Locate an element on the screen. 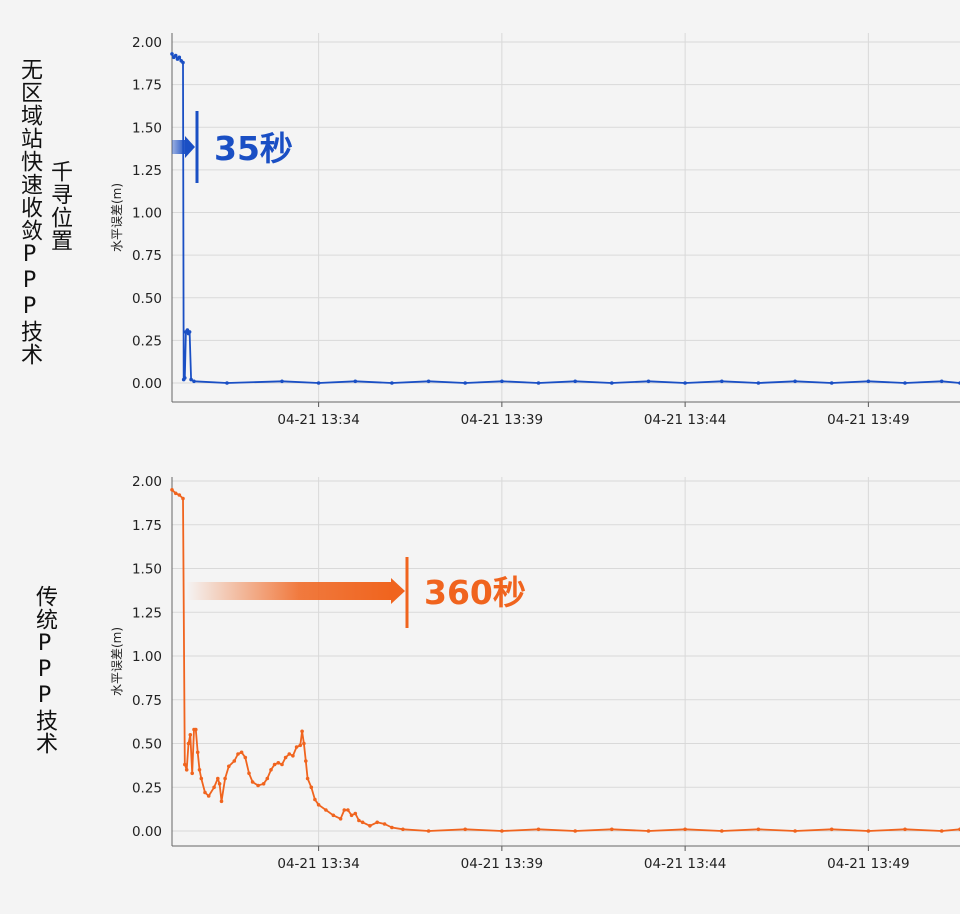 This screenshot has width=960, height=914. y-tick-label: 1.25 is located at coordinates (147, 171).